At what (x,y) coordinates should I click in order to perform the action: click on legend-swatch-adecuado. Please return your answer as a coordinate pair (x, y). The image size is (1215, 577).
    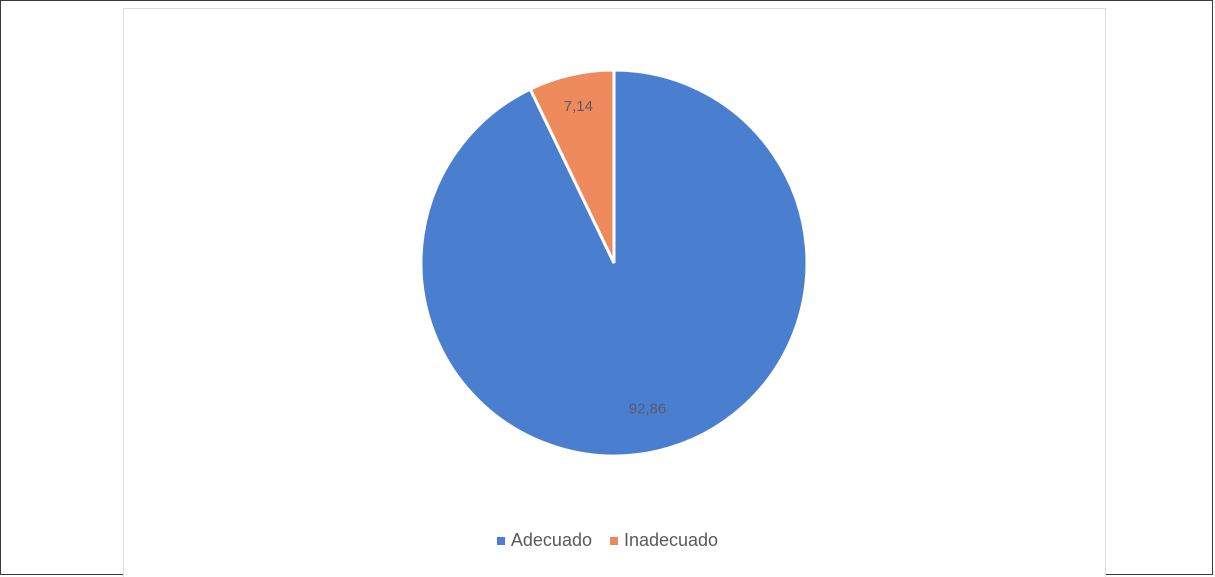
    Looking at the image, I should click on (500, 540).